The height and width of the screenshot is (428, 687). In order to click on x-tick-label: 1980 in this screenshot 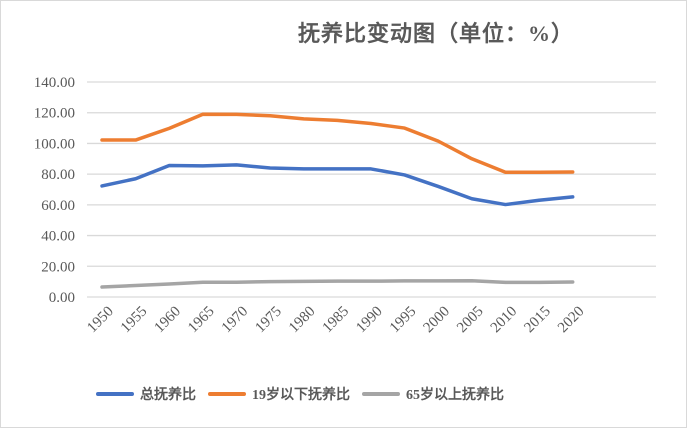, I will do `click(302, 320)`.